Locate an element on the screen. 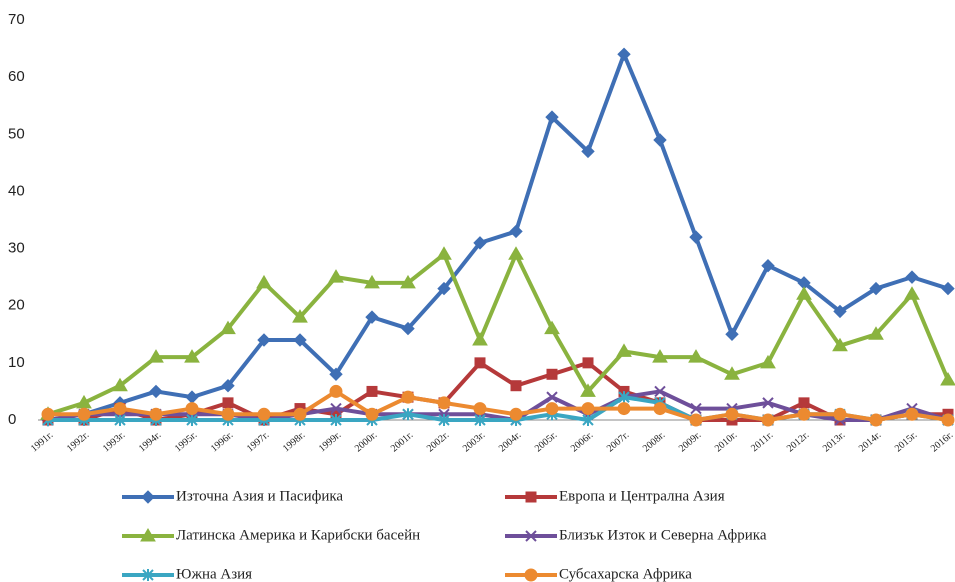 The height and width of the screenshot is (582, 955). x-tick-label: 2002г. is located at coordinates (438, 442).